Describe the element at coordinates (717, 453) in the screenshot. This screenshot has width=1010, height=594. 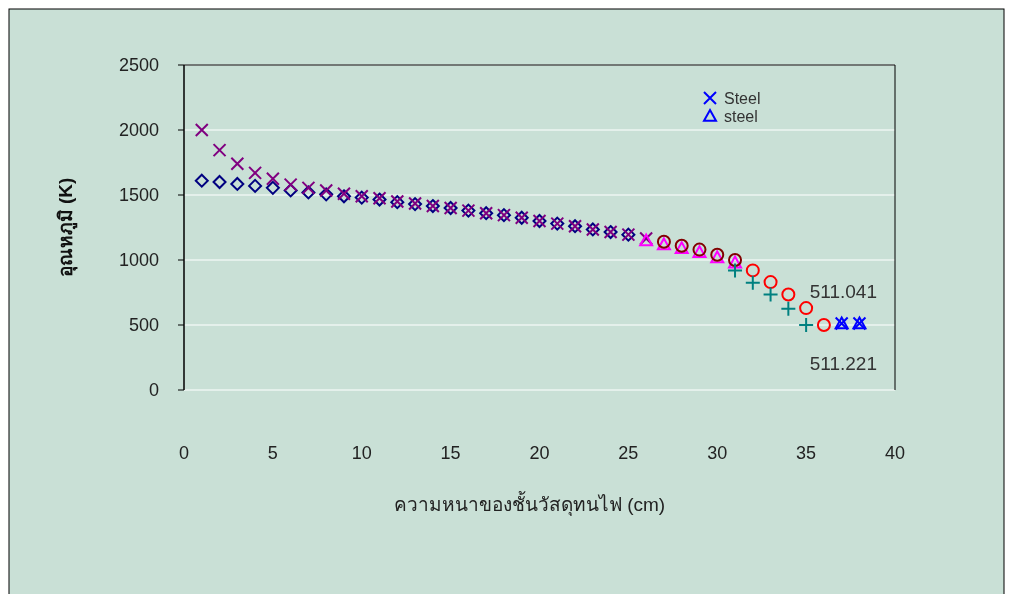
I see `x-tick-label: 30` at that location.